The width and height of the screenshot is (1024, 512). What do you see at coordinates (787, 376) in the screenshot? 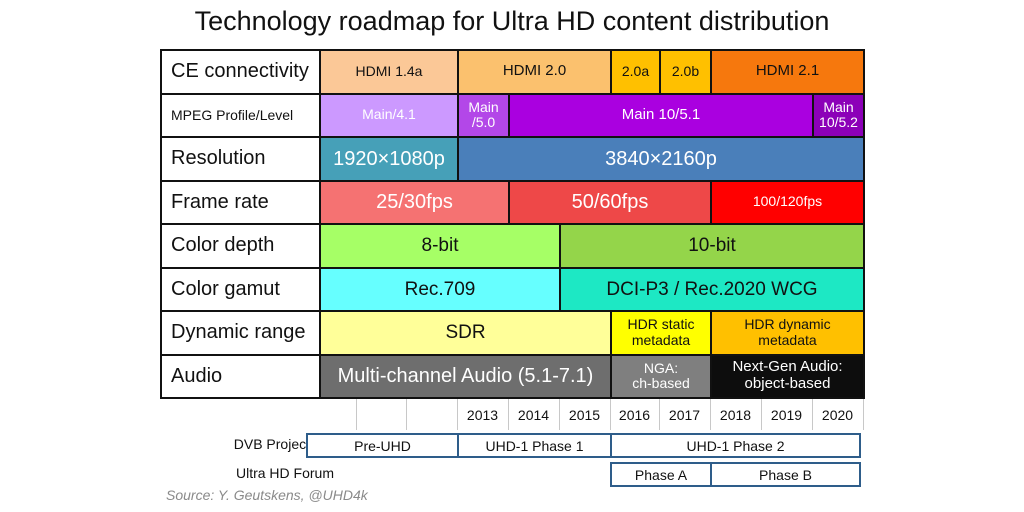
I see `roadmap-cell: Next-Gen Audio: object-based` at bounding box center [787, 376].